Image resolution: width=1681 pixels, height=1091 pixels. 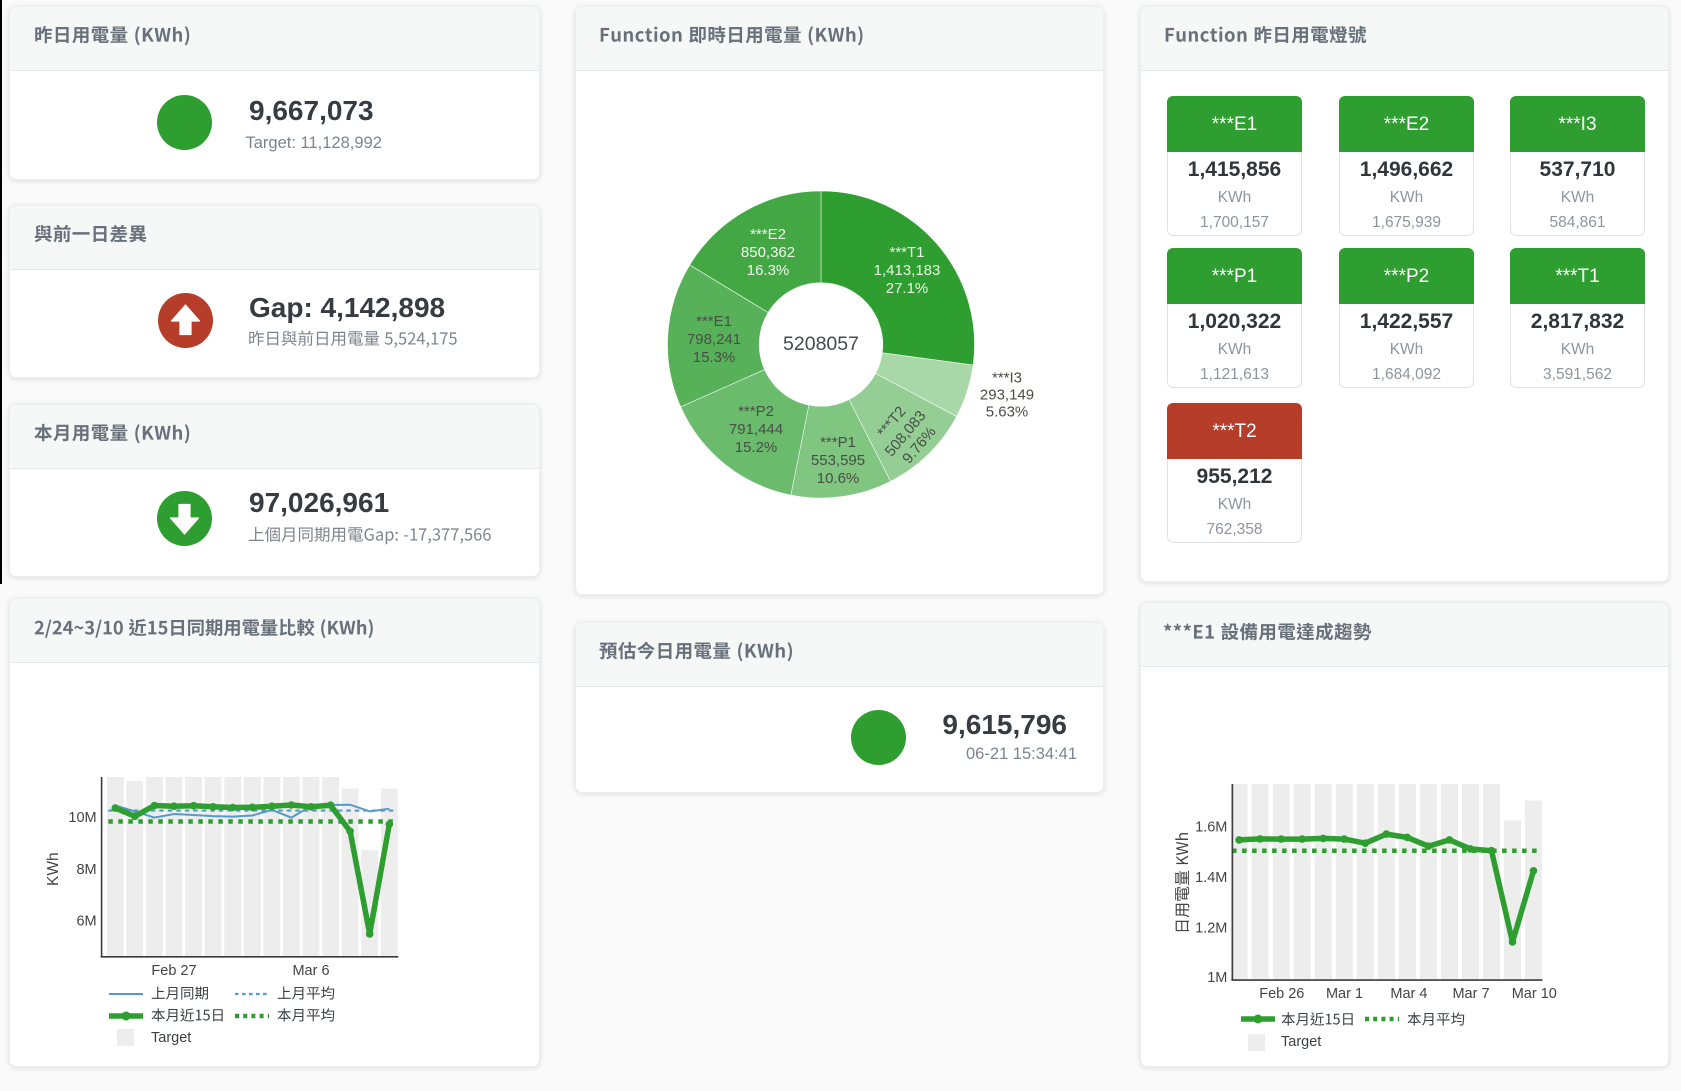 What do you see at coordinates (1211, 928) in the screenshot?
I see `svg-text: 1.2M` at bounding box center [1211, 928].